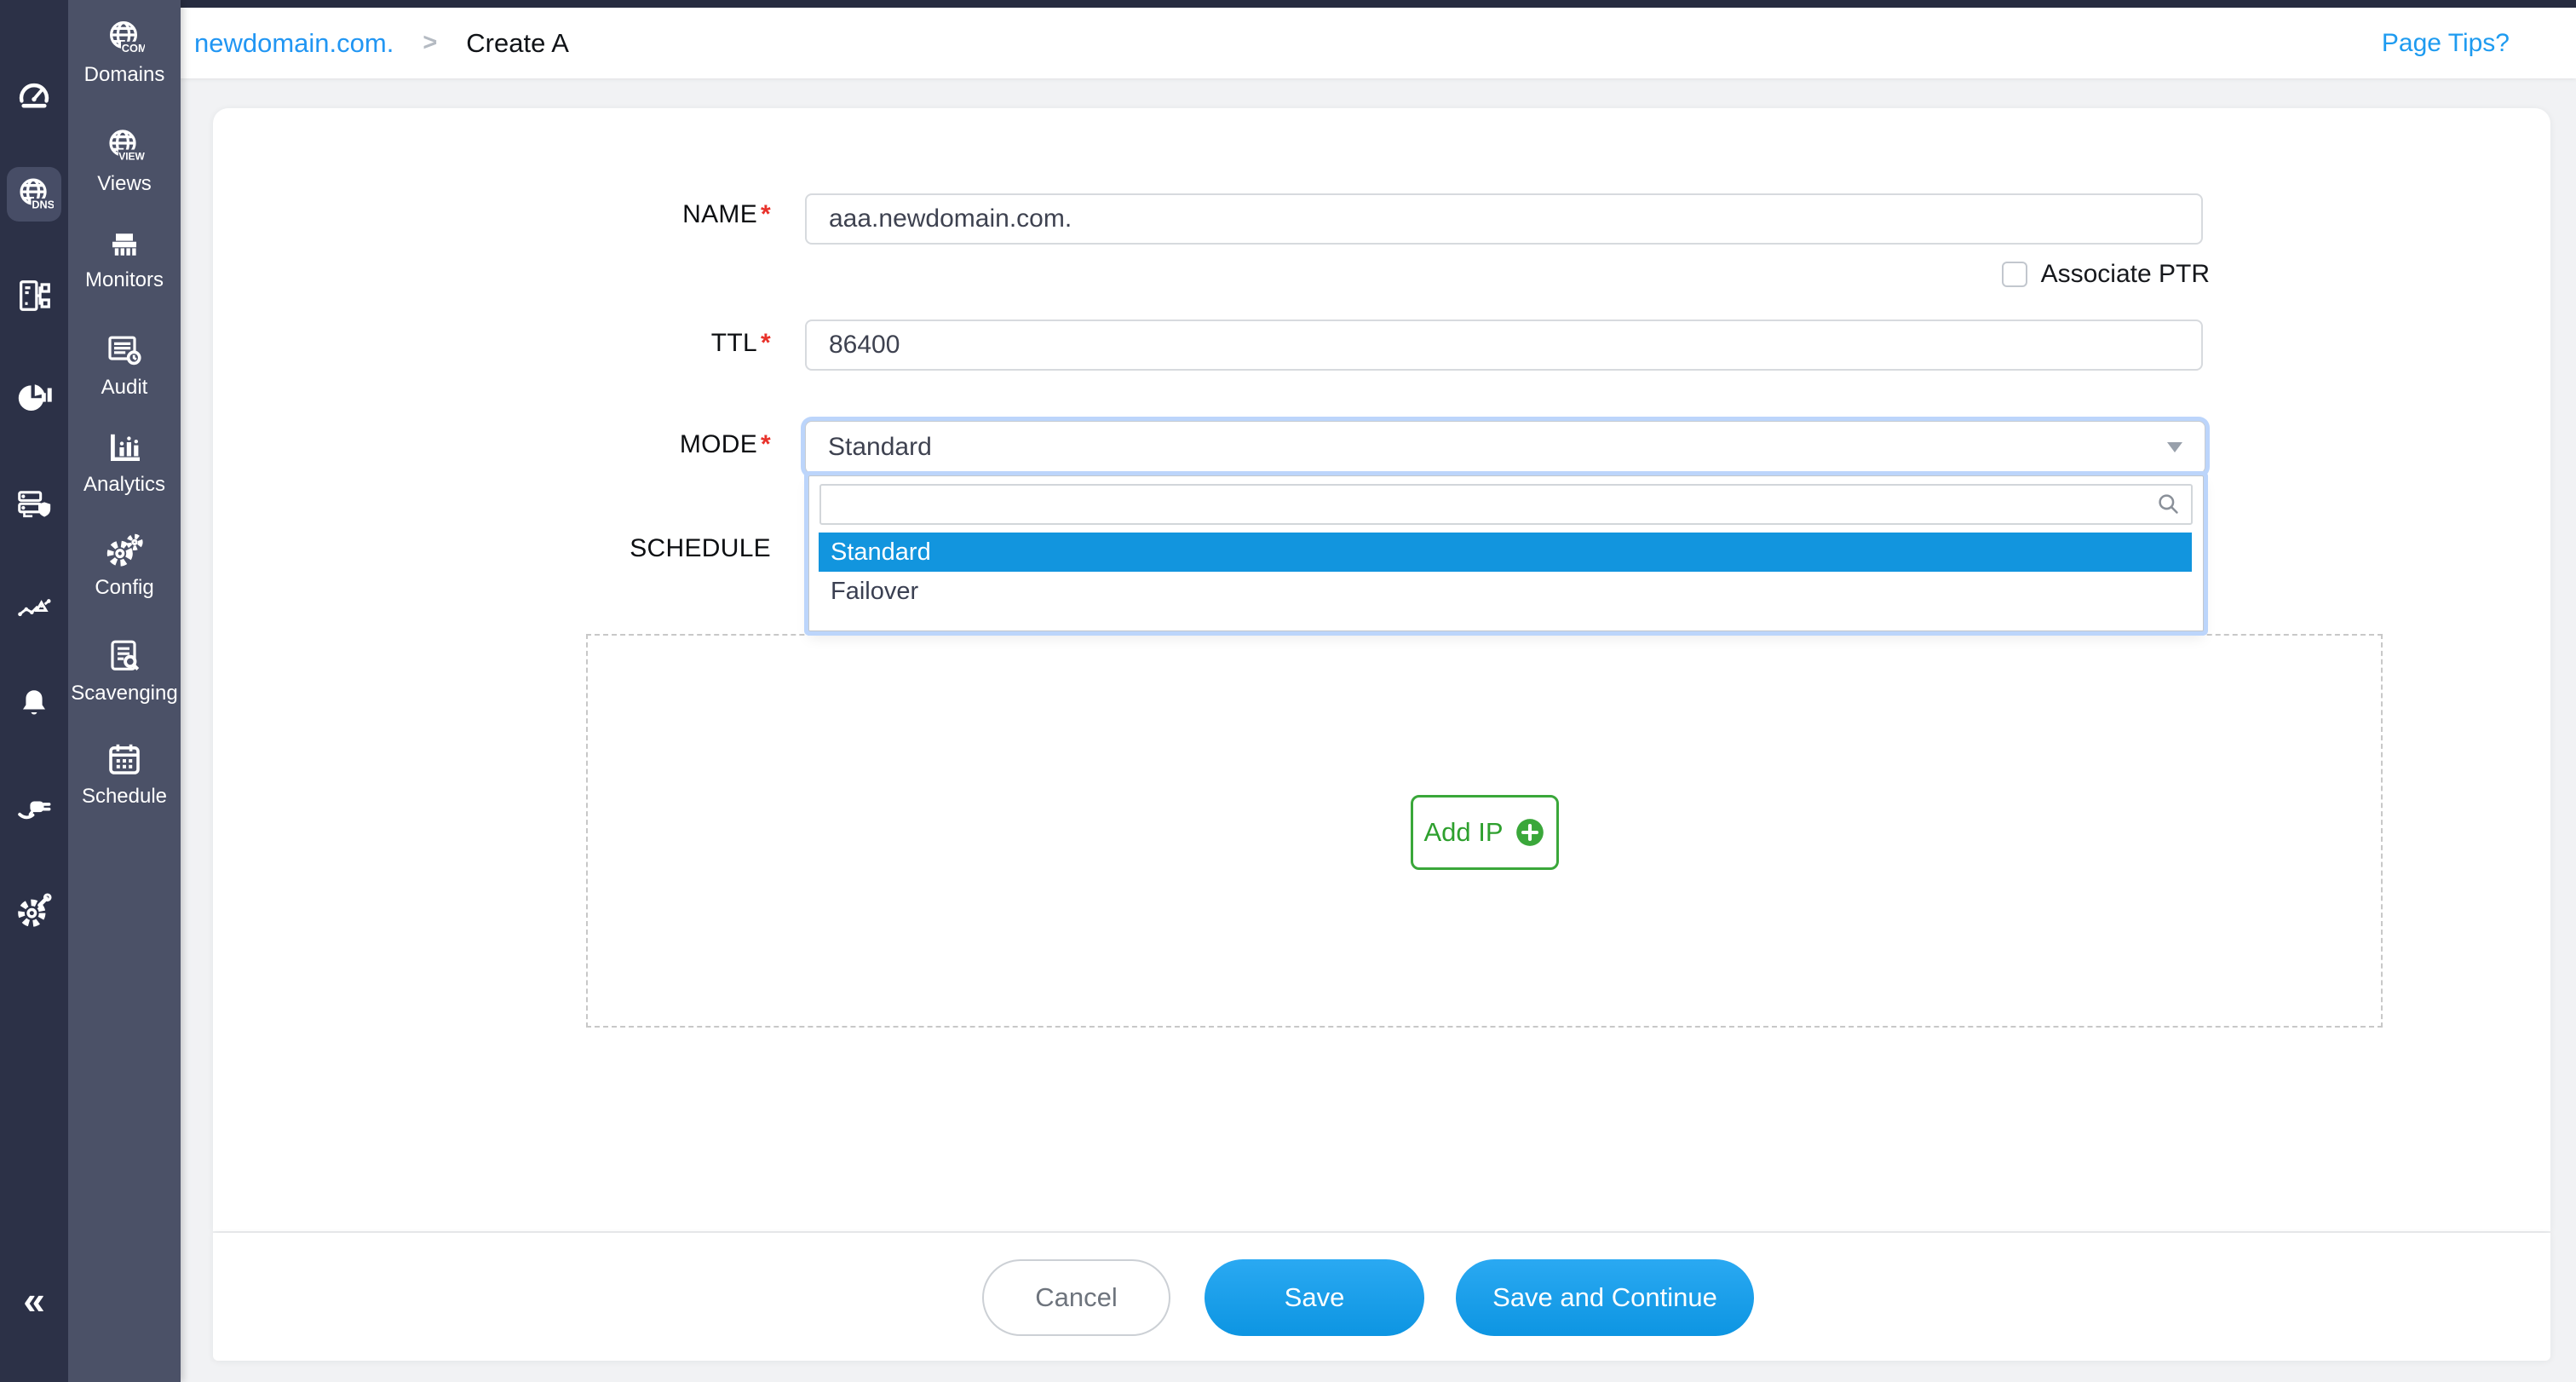 The height and width of the screenshot is (1382, 2576). I want to click on network-switch-icon, so click(124, 245).